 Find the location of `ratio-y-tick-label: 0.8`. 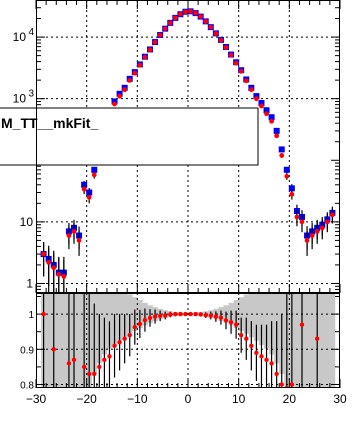

ratio-y-tick-label: 0.8 is located at coordinates (27, 385).